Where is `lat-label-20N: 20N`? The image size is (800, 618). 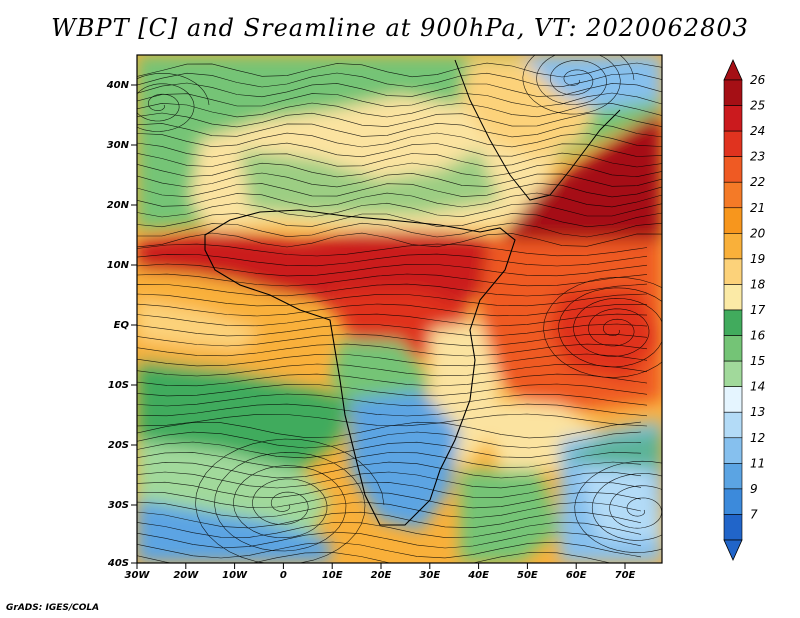
lat-label-20N: 20N is located at coordinates (118, 205).